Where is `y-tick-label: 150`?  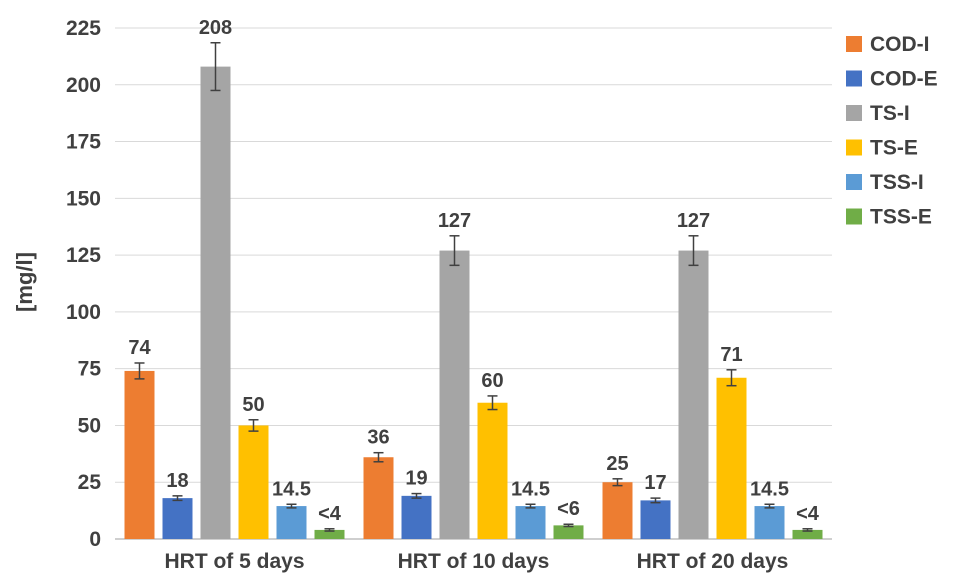 y-tick-label: 150 is located at coordinates (83, 198).